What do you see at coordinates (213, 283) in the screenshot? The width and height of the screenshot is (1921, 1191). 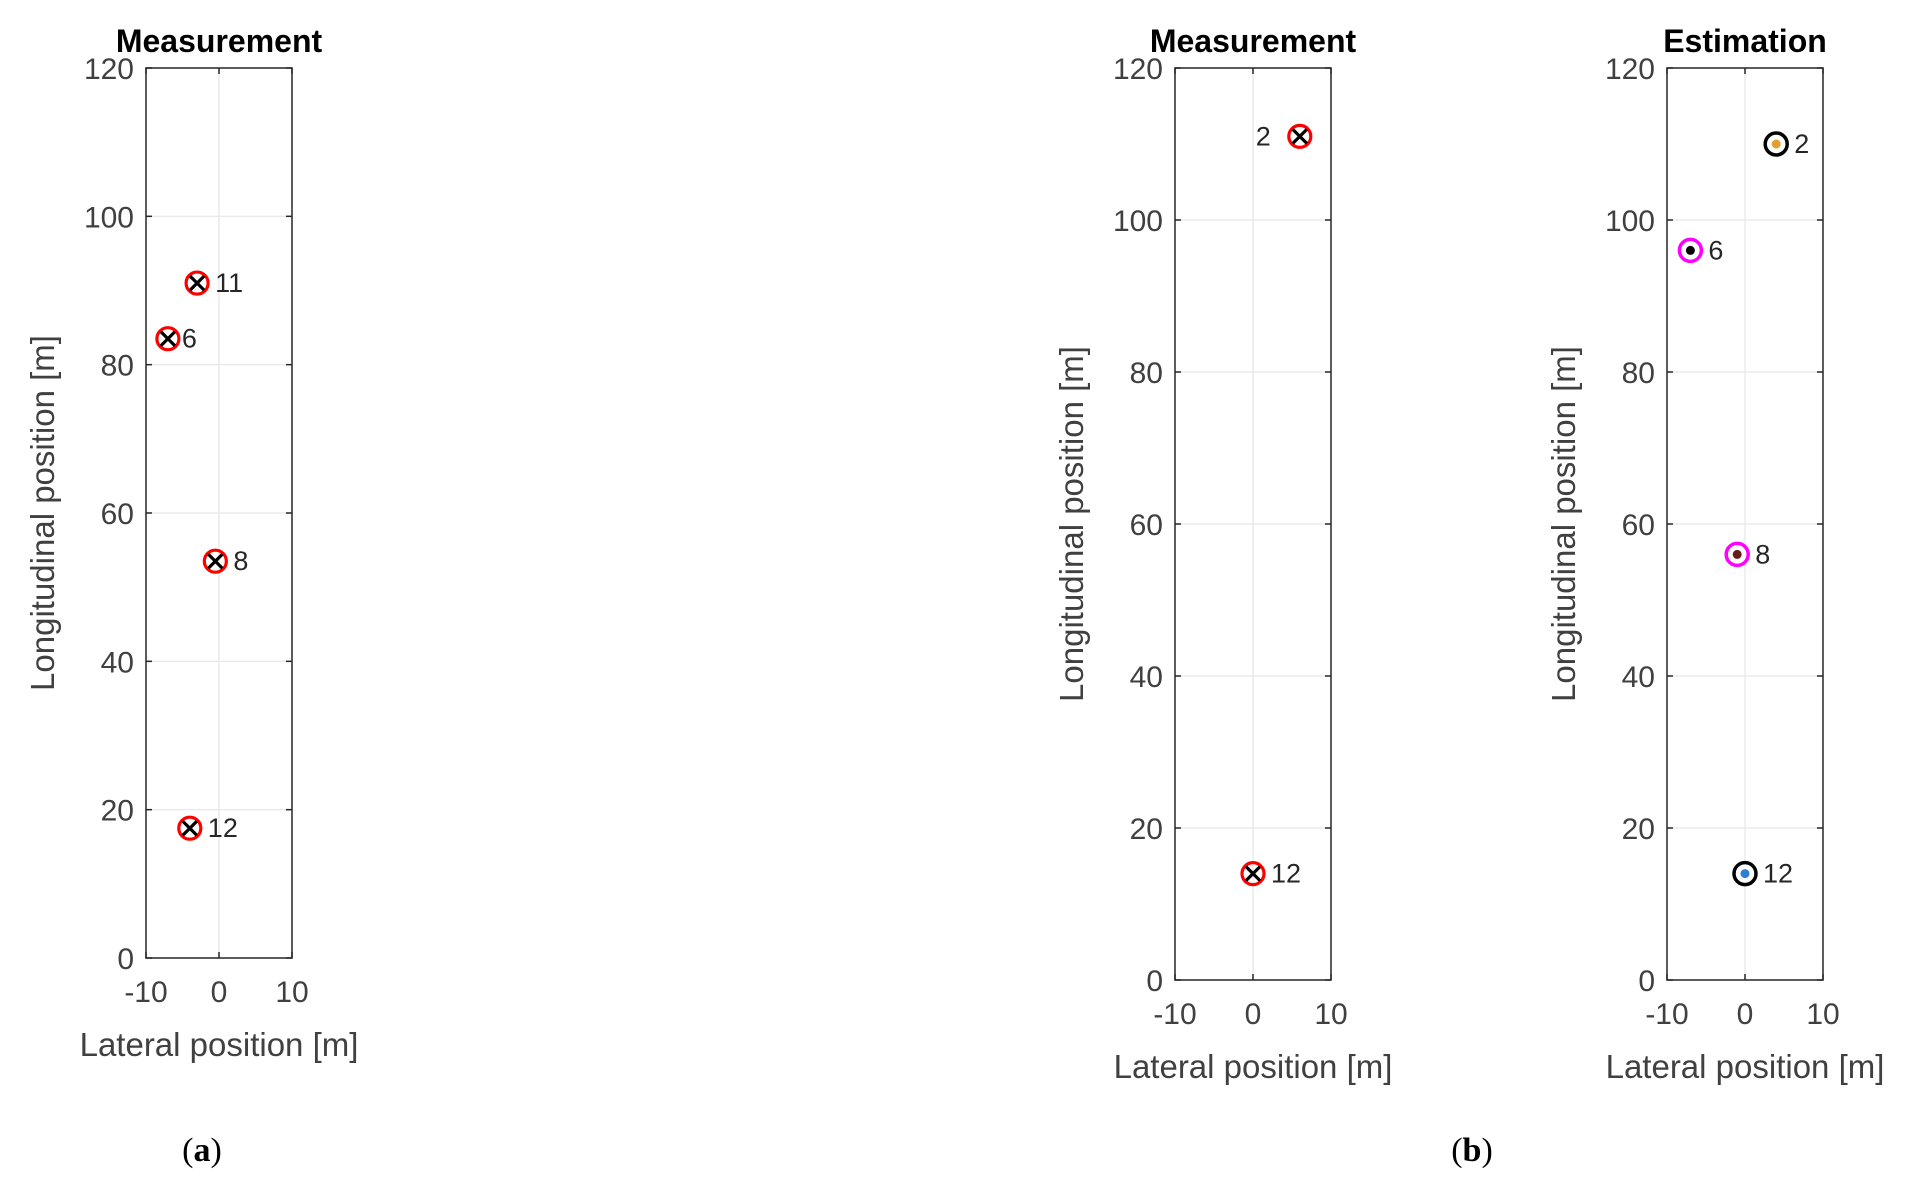 I see `data-point-11: 11` at bounding box center [213, 283].